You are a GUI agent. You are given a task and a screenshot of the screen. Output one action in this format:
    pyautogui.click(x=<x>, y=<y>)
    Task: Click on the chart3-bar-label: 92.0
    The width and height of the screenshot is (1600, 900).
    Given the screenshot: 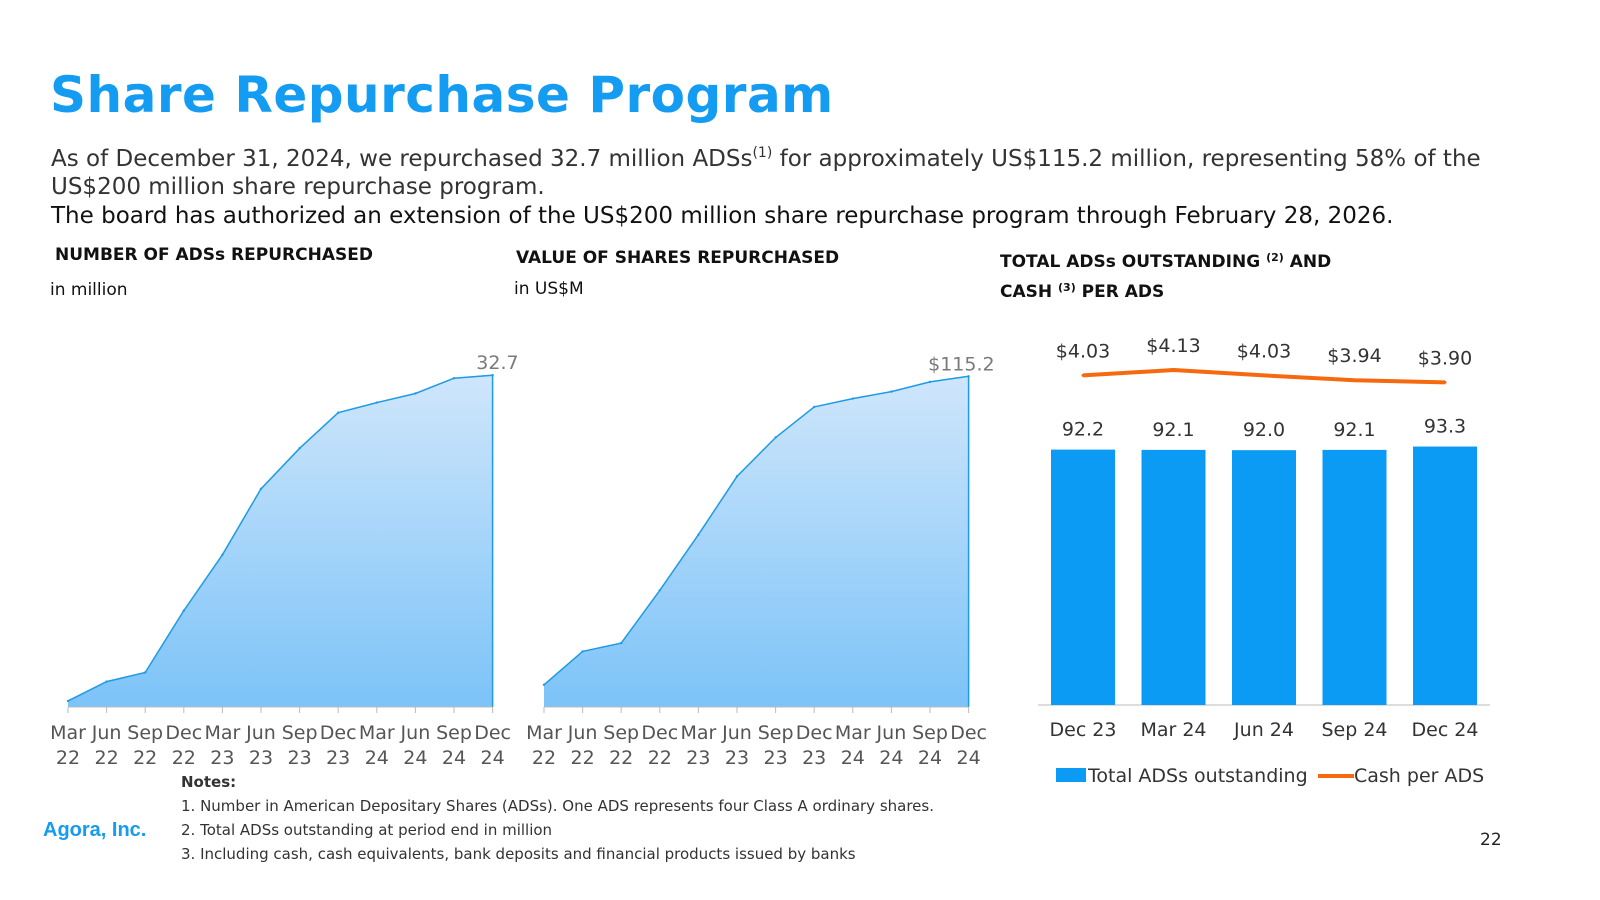 What is the action you would take?
    pyautogui.click(x=1264, y=430)
    